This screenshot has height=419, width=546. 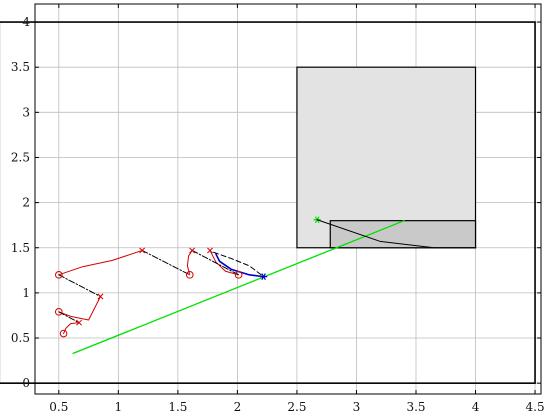 What do you see at coordinates (415, 407) in the screenshot?
I see `x-tick-label: 3.5` at bounding box center [415, 407].